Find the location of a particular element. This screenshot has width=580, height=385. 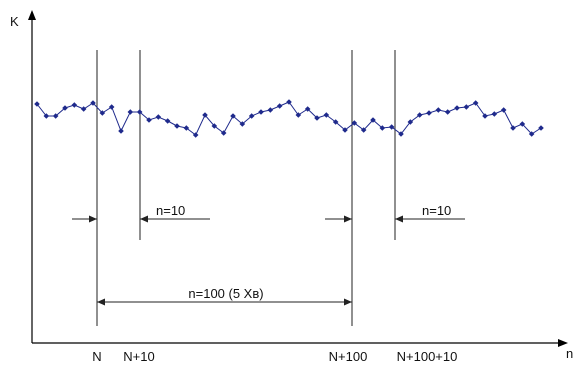

x-marker-label-n: N is located at coordinates (96, 356).